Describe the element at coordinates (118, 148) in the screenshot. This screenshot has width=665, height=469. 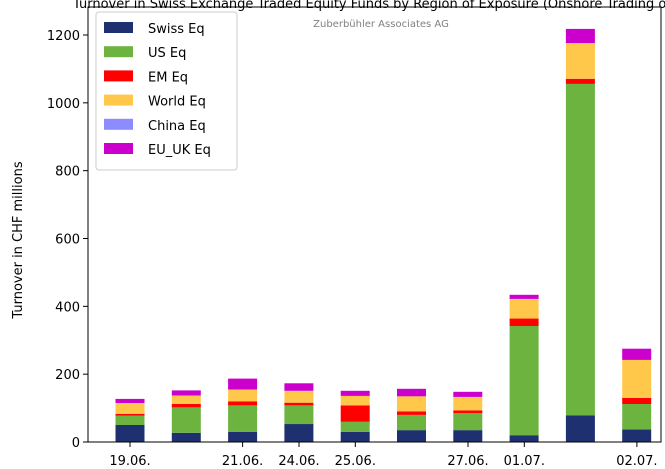
I see `legend-swatch-eu-uk-eq` at that location.